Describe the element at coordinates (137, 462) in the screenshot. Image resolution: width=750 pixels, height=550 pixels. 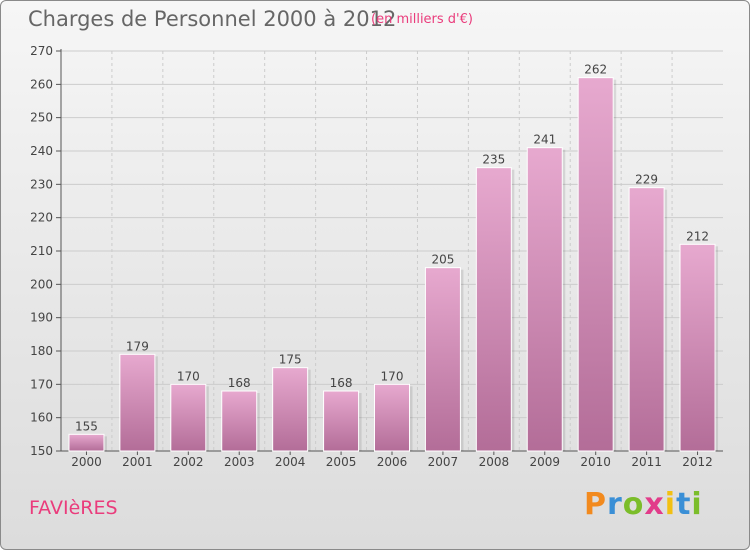
I see `x-tick-label: 2001` at that location.